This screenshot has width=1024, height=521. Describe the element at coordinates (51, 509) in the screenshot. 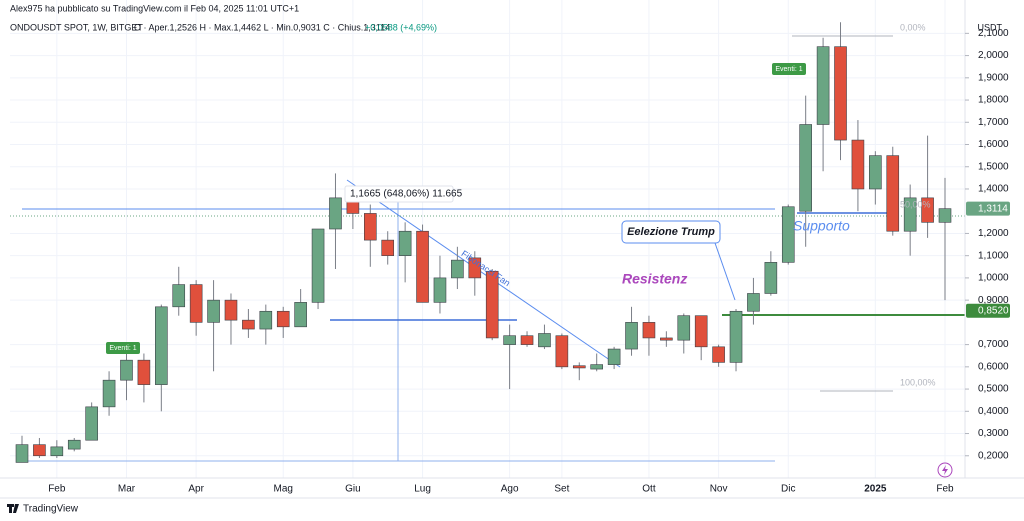

I see `footer-brand: TradingView` at that location.